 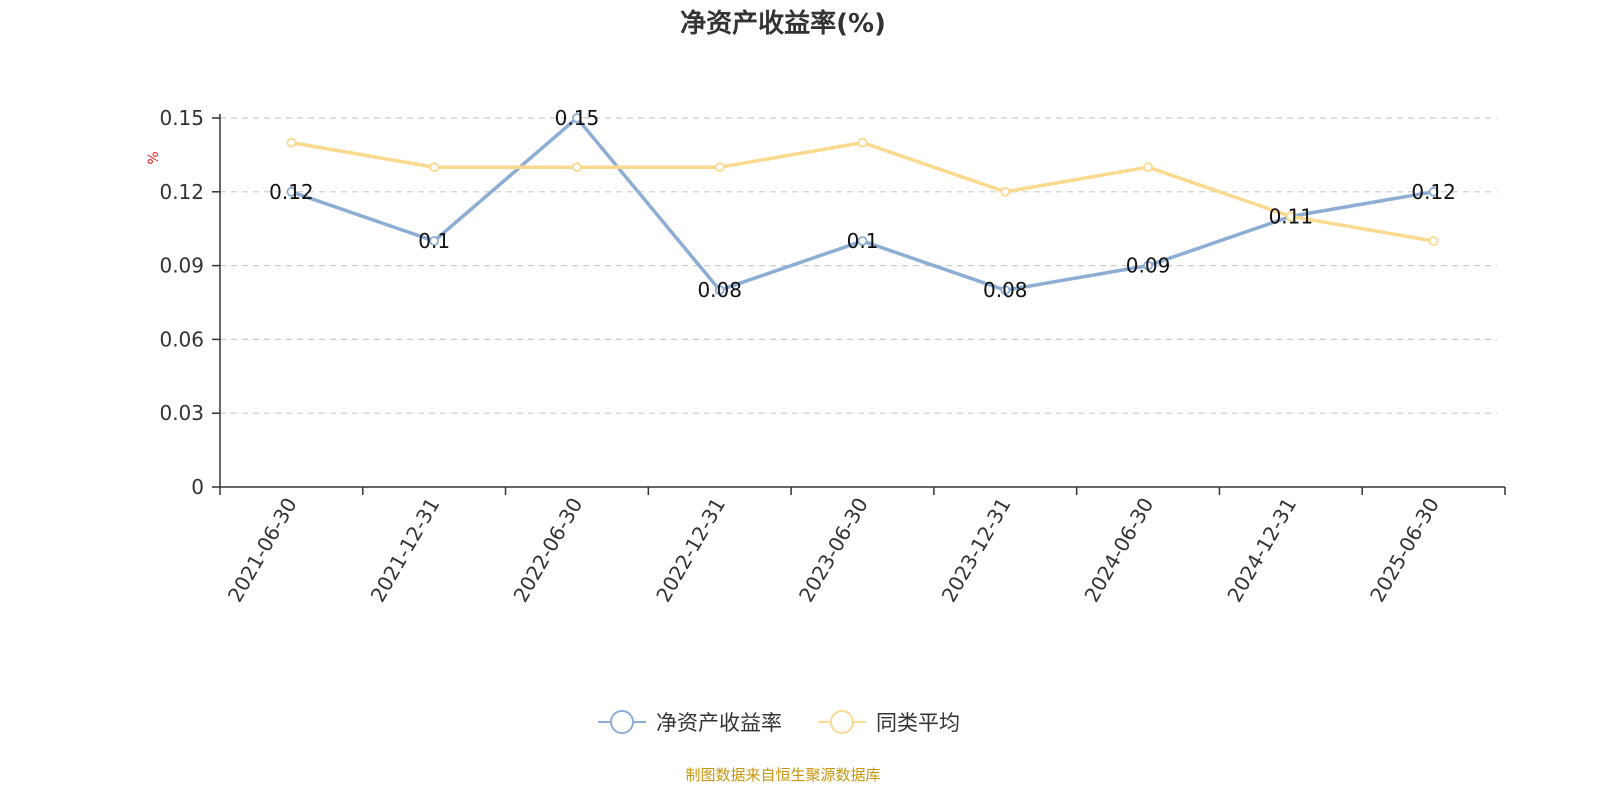 I want to click on data-label: 0.15, so click(x=577, y=118).